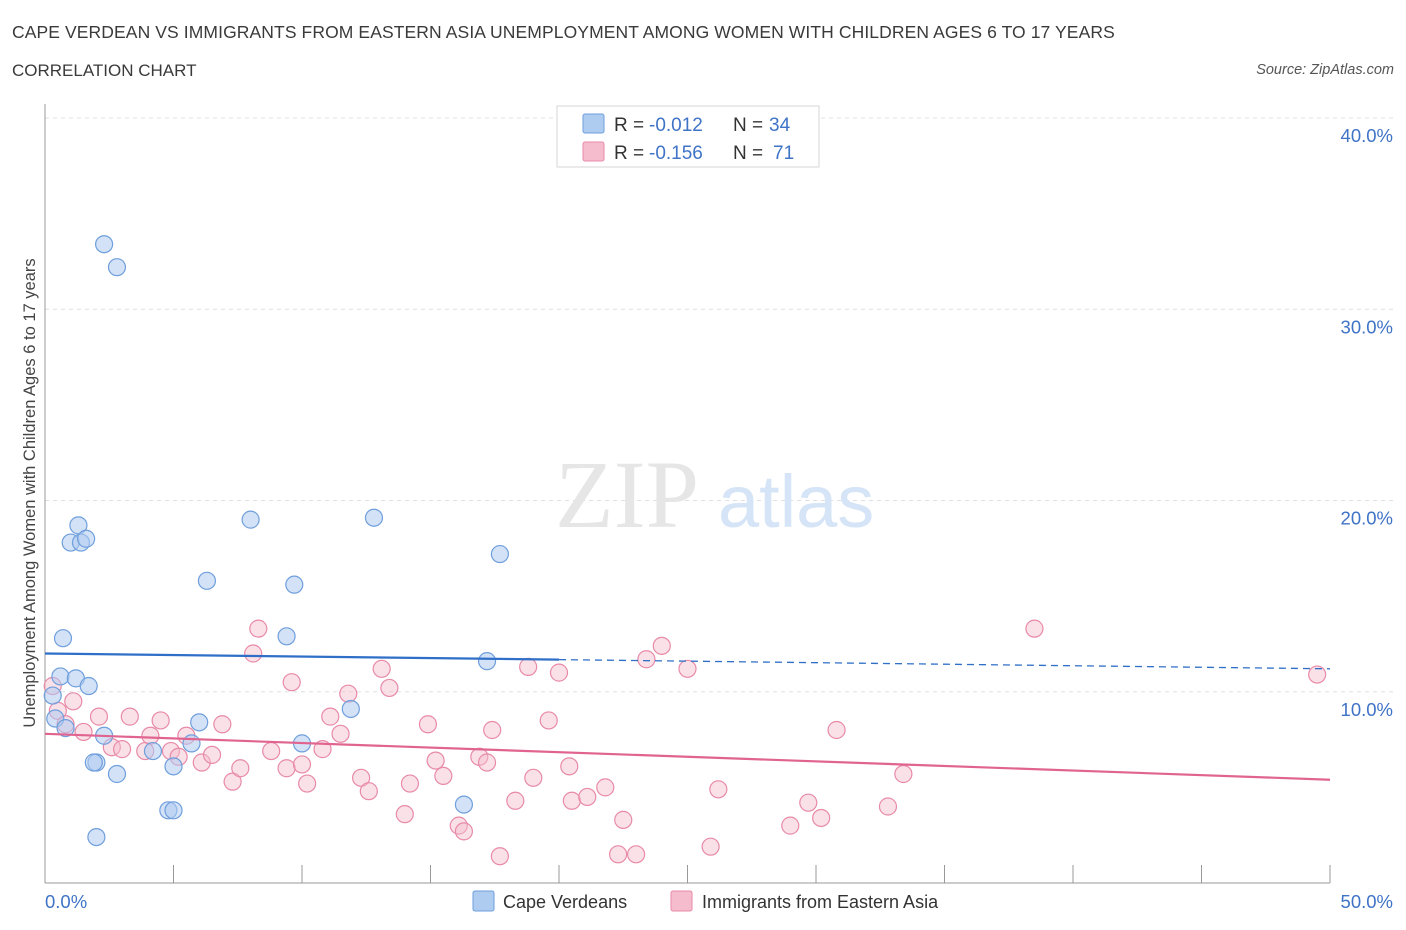 This screenshot has width=1406, height=930. I want to click on stats-n-label-1: N =, so click(748, 125).